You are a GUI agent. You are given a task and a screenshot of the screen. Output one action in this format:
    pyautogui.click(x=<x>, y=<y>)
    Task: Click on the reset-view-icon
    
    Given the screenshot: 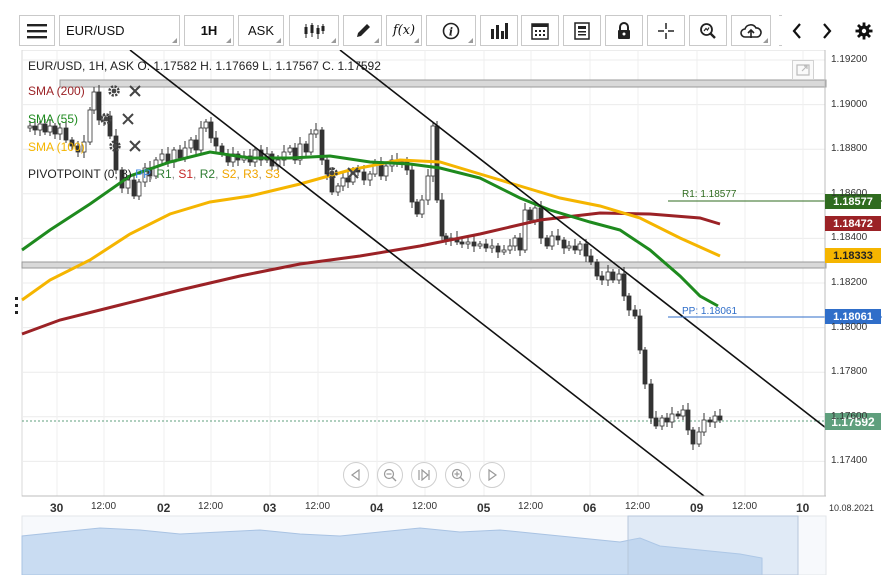 What is the action you would take?
    pyautogui.click(x=424, y=475)
    